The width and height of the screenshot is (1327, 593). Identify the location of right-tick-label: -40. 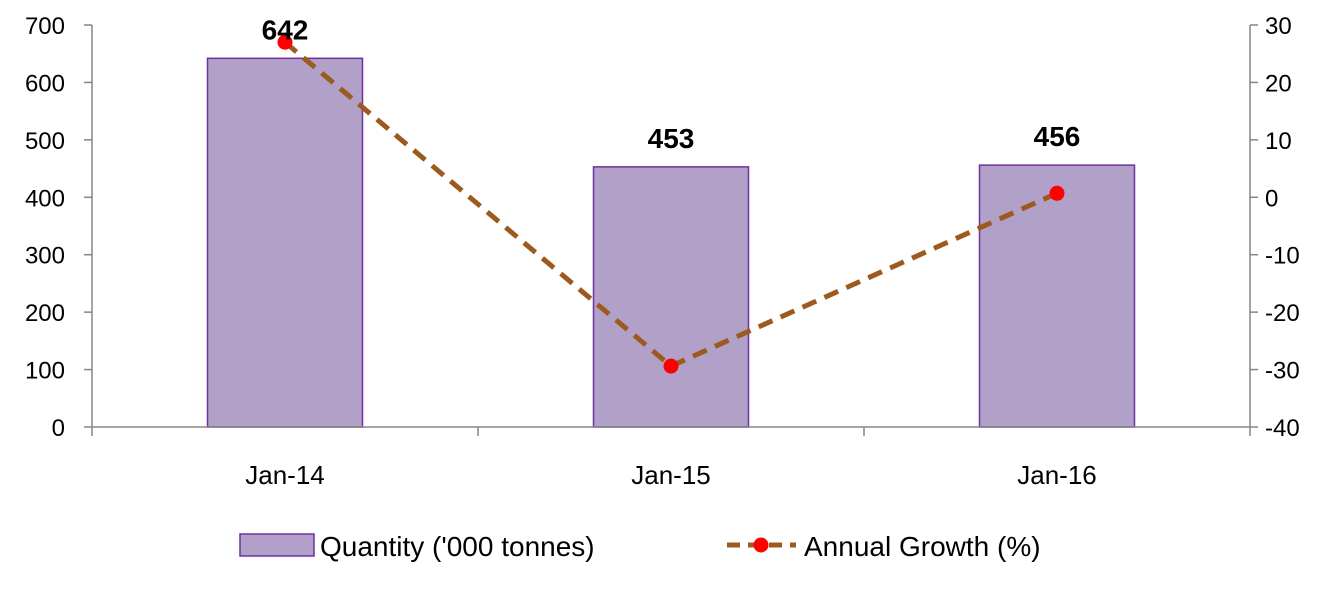
(1282, 428).